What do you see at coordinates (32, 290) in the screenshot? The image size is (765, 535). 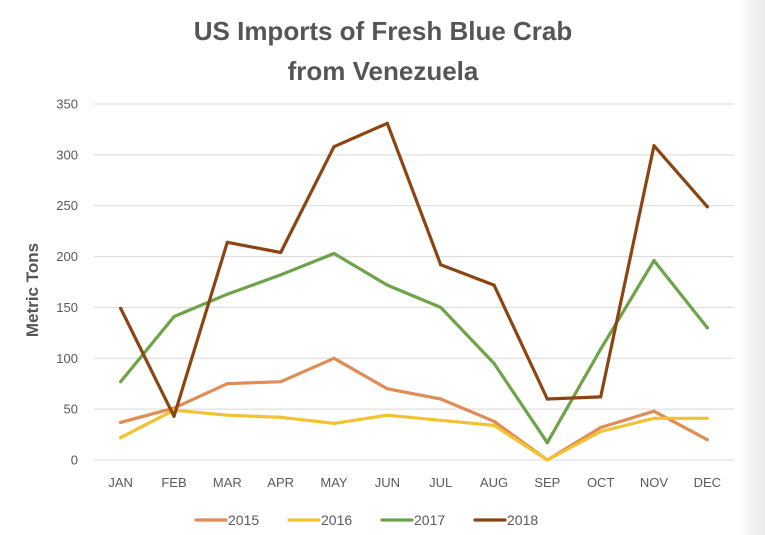 I see `y-axis-label: Metric Tons` at bounding box center [32, 290].